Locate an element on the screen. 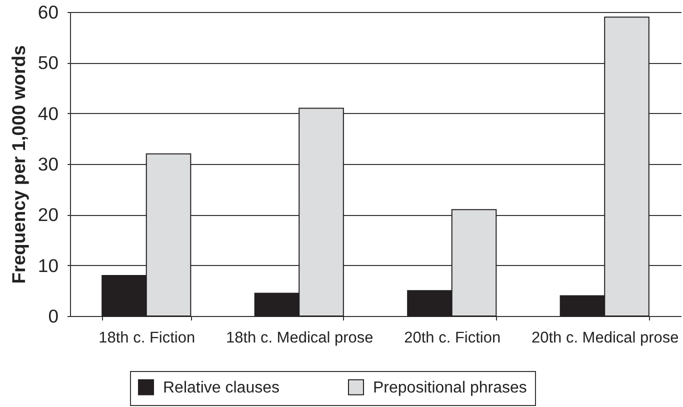 The image size is (683, 407). y-tick-label: 0 is located at coordinates (53, 316).